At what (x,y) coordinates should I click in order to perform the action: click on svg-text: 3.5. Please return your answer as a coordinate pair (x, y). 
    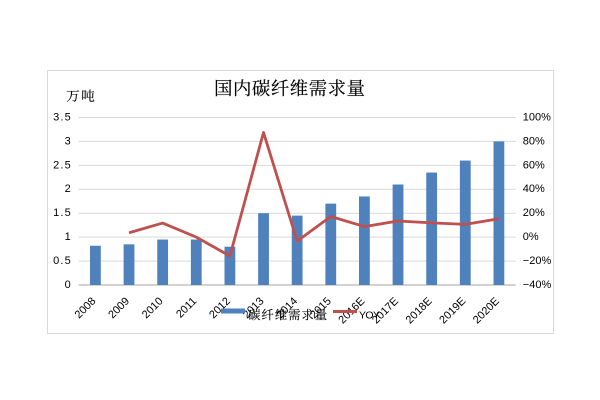
    Looking at the image, I should click on (62, 117).